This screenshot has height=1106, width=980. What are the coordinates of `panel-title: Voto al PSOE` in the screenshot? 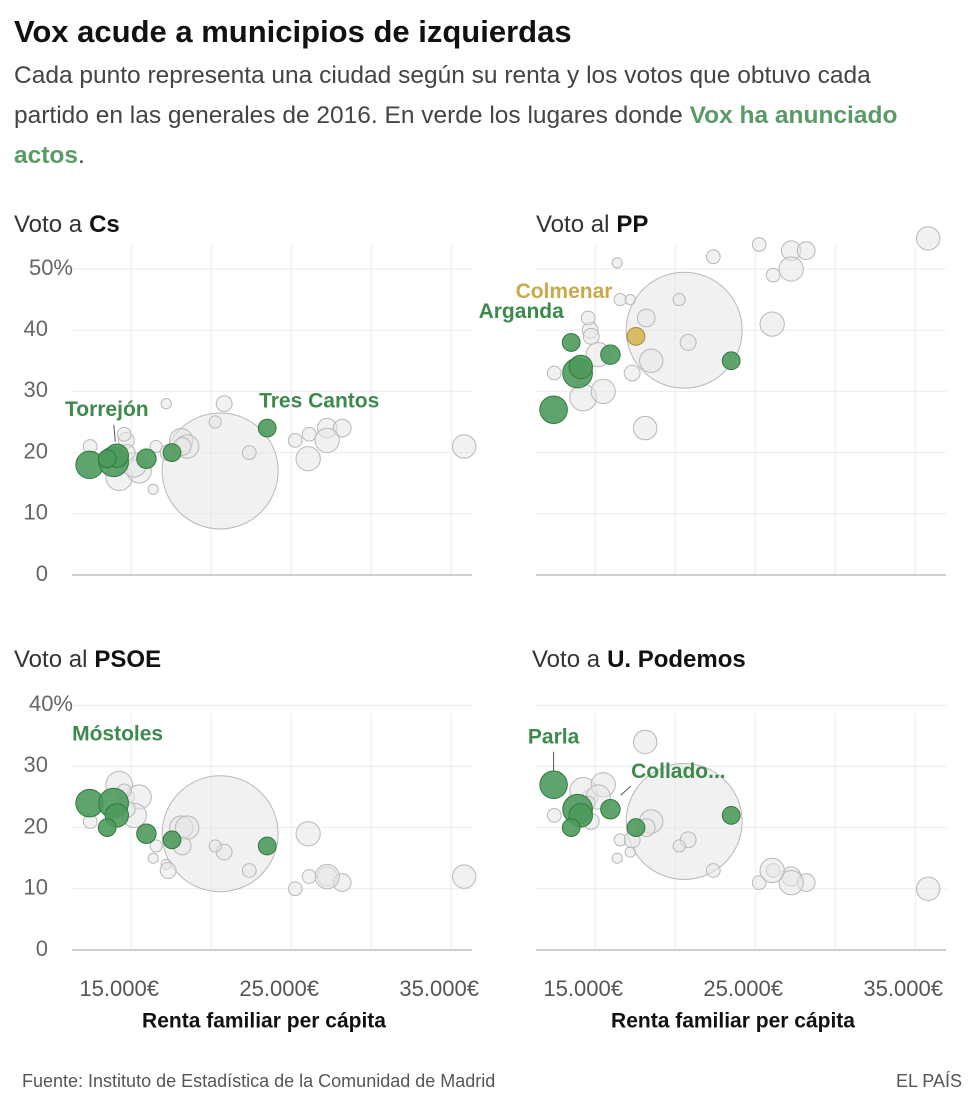 It's located at (87, 659).